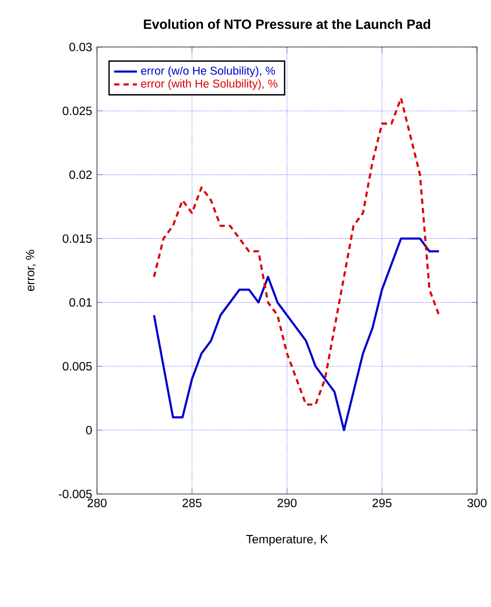 This screenshot has width=491, height=607. I want to click on y-tick-label: 0, so click(89, 430).